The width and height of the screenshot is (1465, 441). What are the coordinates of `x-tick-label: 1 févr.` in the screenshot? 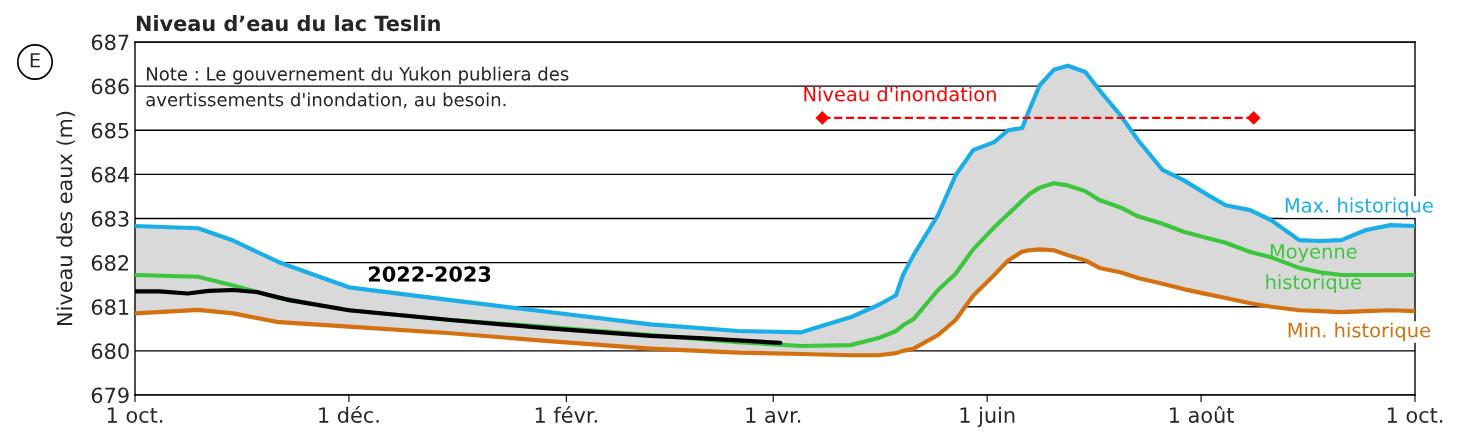 It's located at (566, 414).